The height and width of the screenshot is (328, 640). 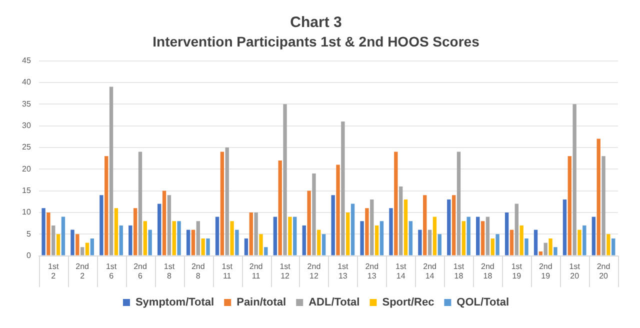 I want to click on y-tick-label: 40, so click(x=27, y=82).